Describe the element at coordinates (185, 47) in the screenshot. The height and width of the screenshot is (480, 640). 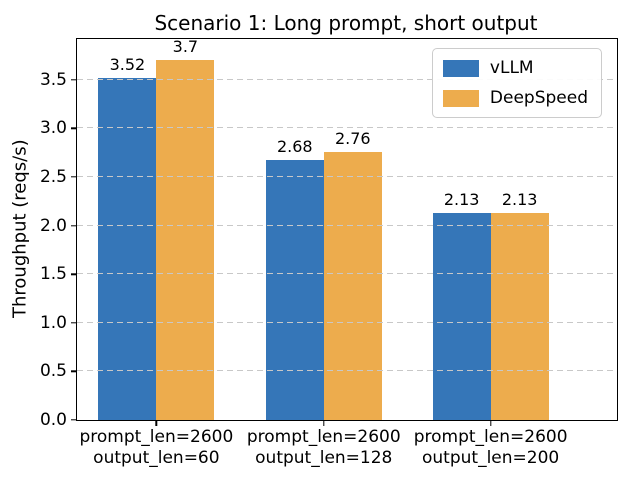
I see `bar-value-label: 3.7` at that location.